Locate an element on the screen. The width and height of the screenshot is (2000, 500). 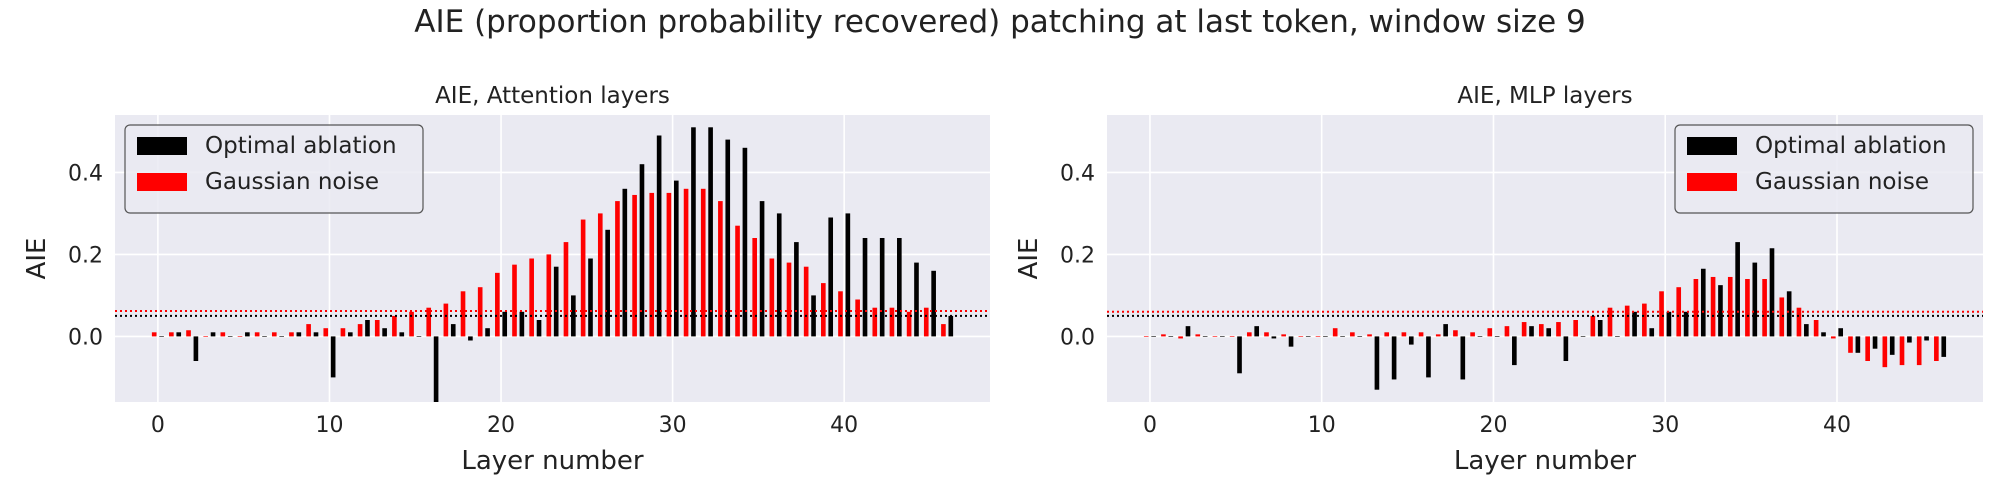
bar-series-optimal-ablation is located at coordinates (1549, 316).